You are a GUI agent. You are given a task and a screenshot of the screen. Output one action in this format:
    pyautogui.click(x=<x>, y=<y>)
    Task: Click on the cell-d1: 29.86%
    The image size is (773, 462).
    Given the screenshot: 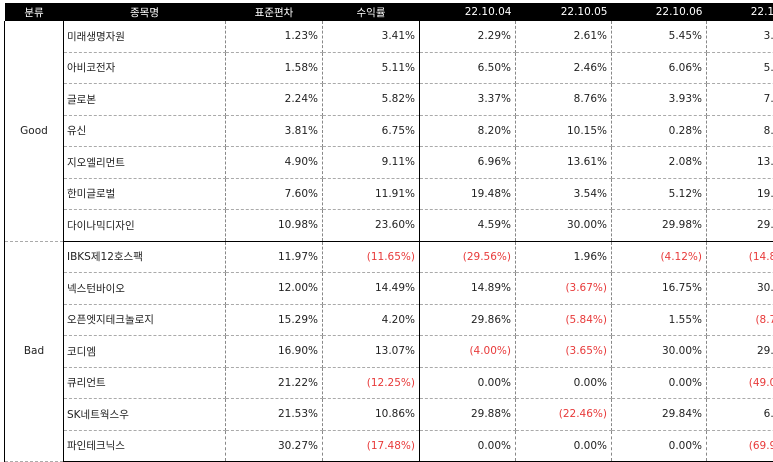 What is the action you would take?
    pyautogui.click(x=468, y=320)
    